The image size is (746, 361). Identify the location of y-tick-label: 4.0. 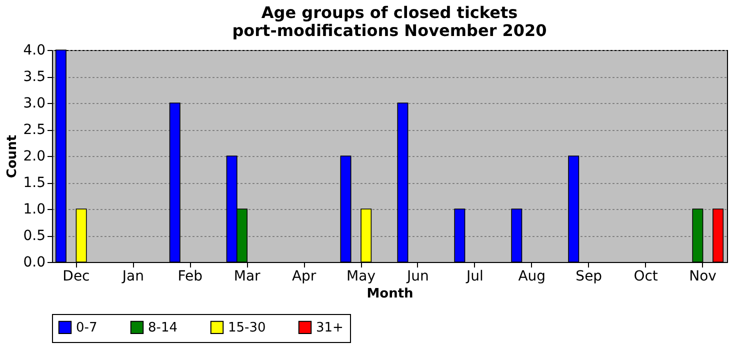
(34, 50).